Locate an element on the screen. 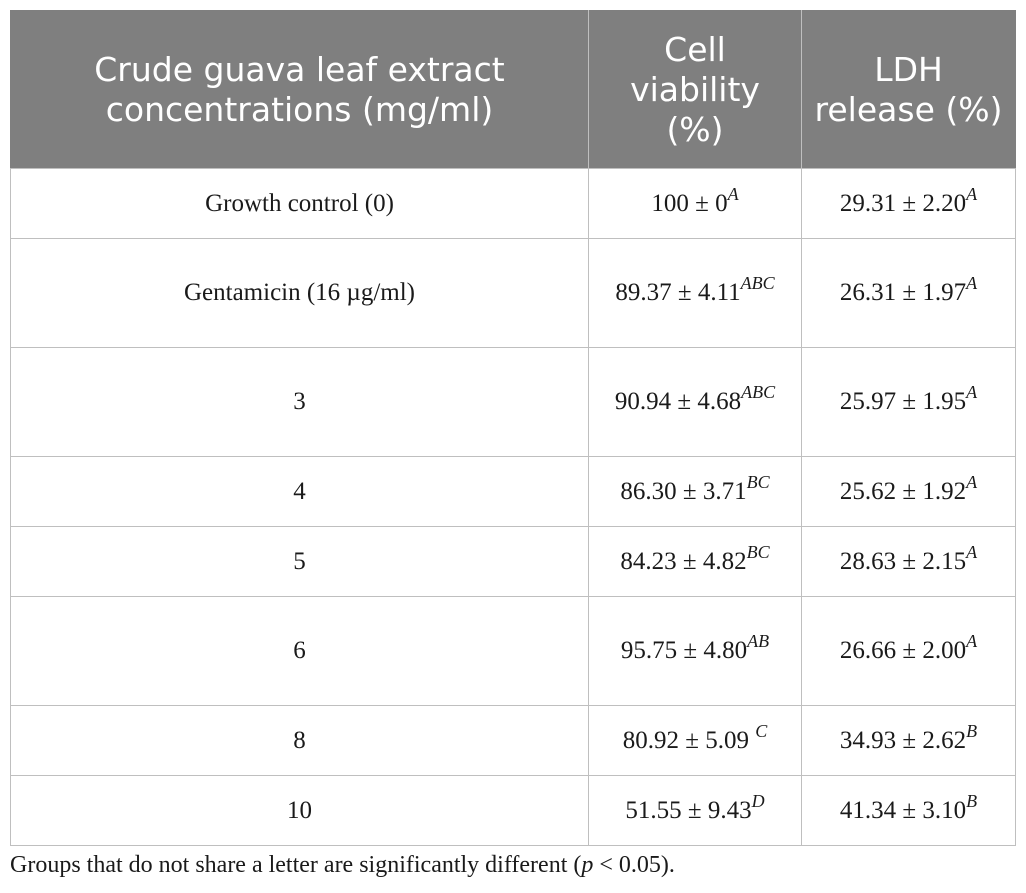  footnote-p-symbol: p is located at coordinates (587, 865).